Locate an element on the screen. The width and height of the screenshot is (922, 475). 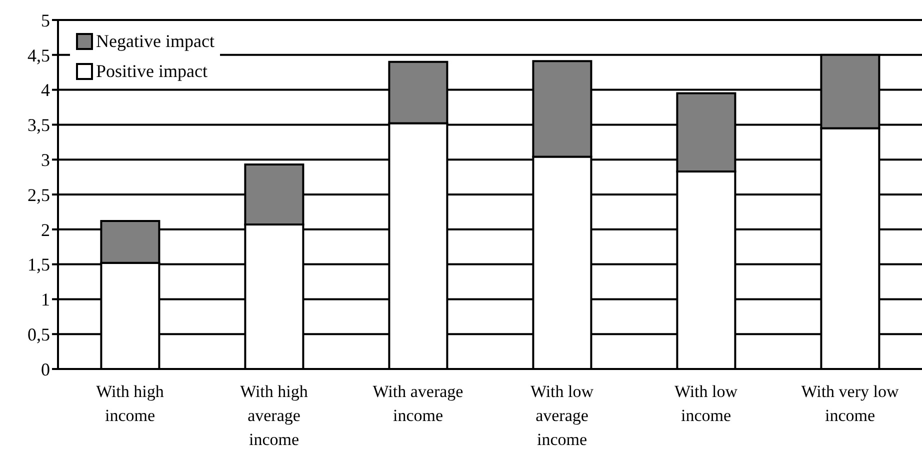
y-tick-label: 2,5 is located at coordinates (39, 194).